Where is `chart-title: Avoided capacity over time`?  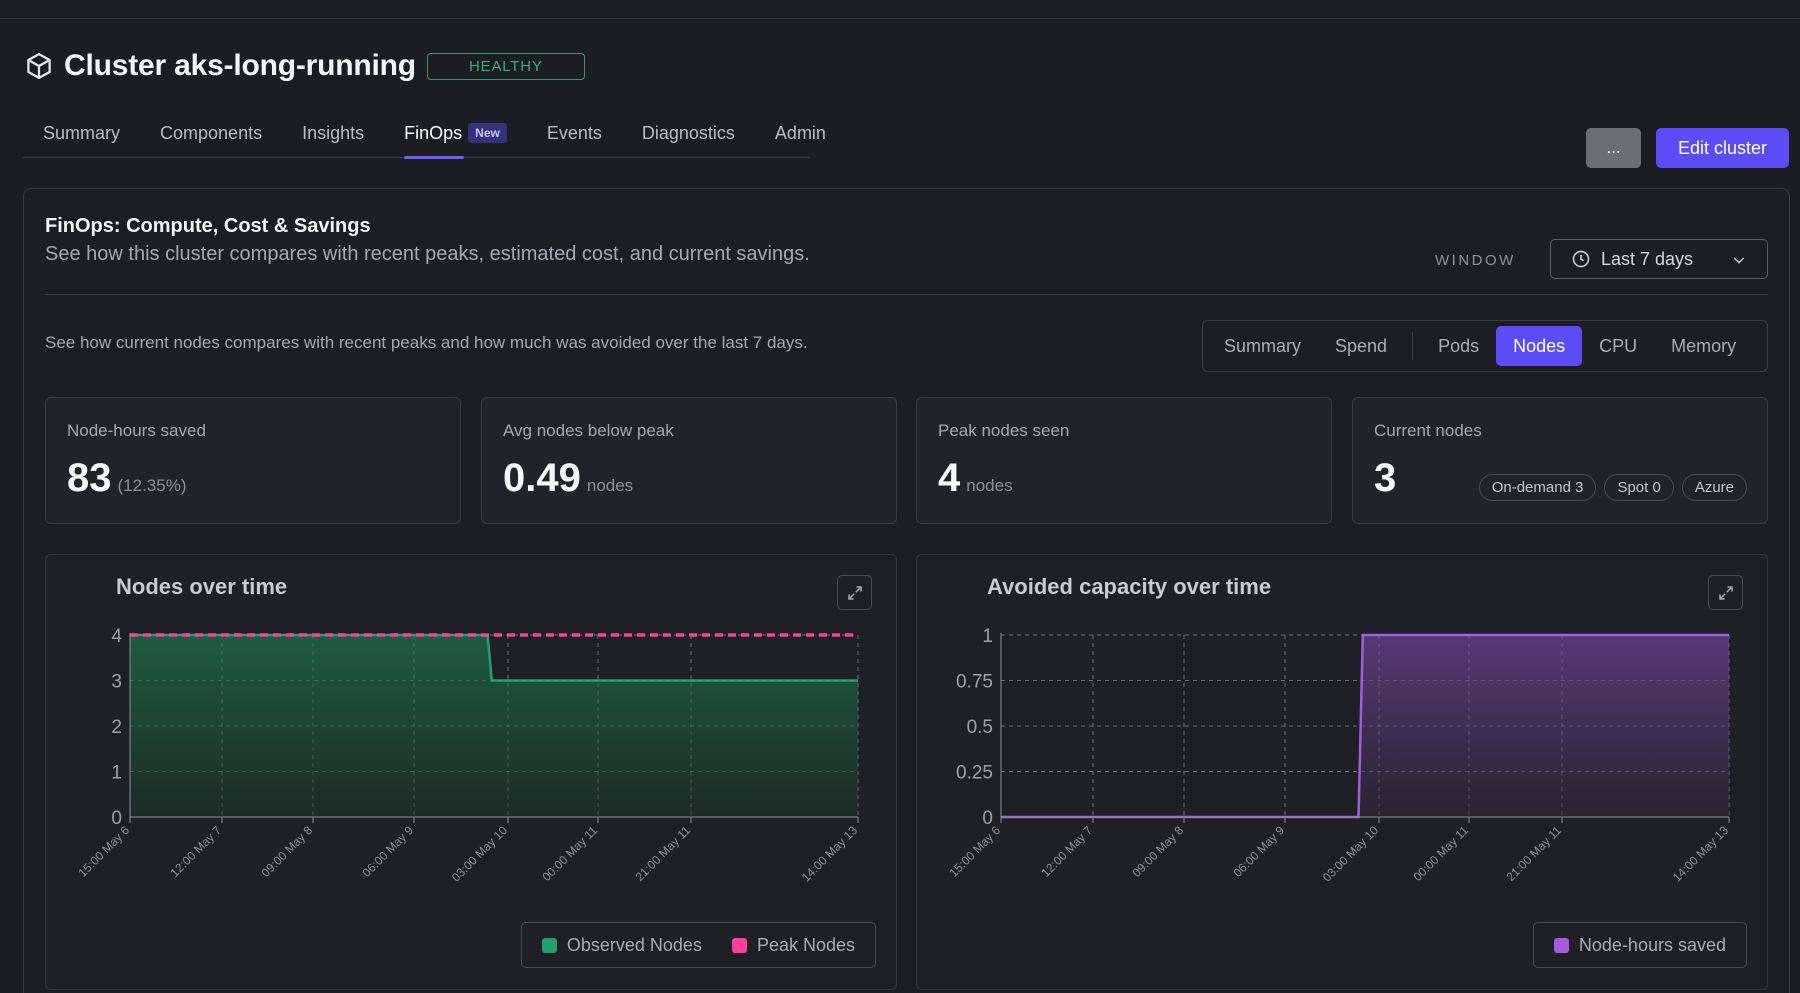 chart-title: Avoided capacity over time is located at coordinates (1129, 586).